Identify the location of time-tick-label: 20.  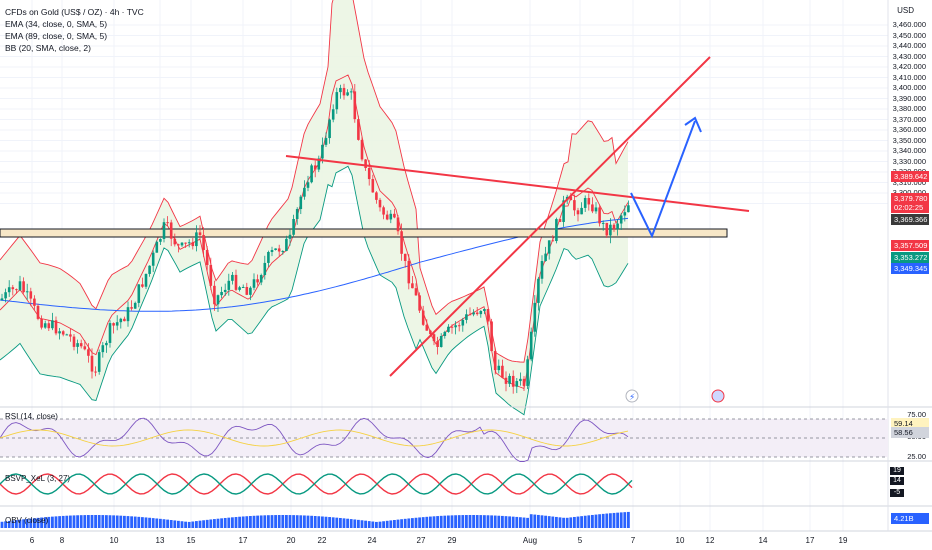
(291, 540).